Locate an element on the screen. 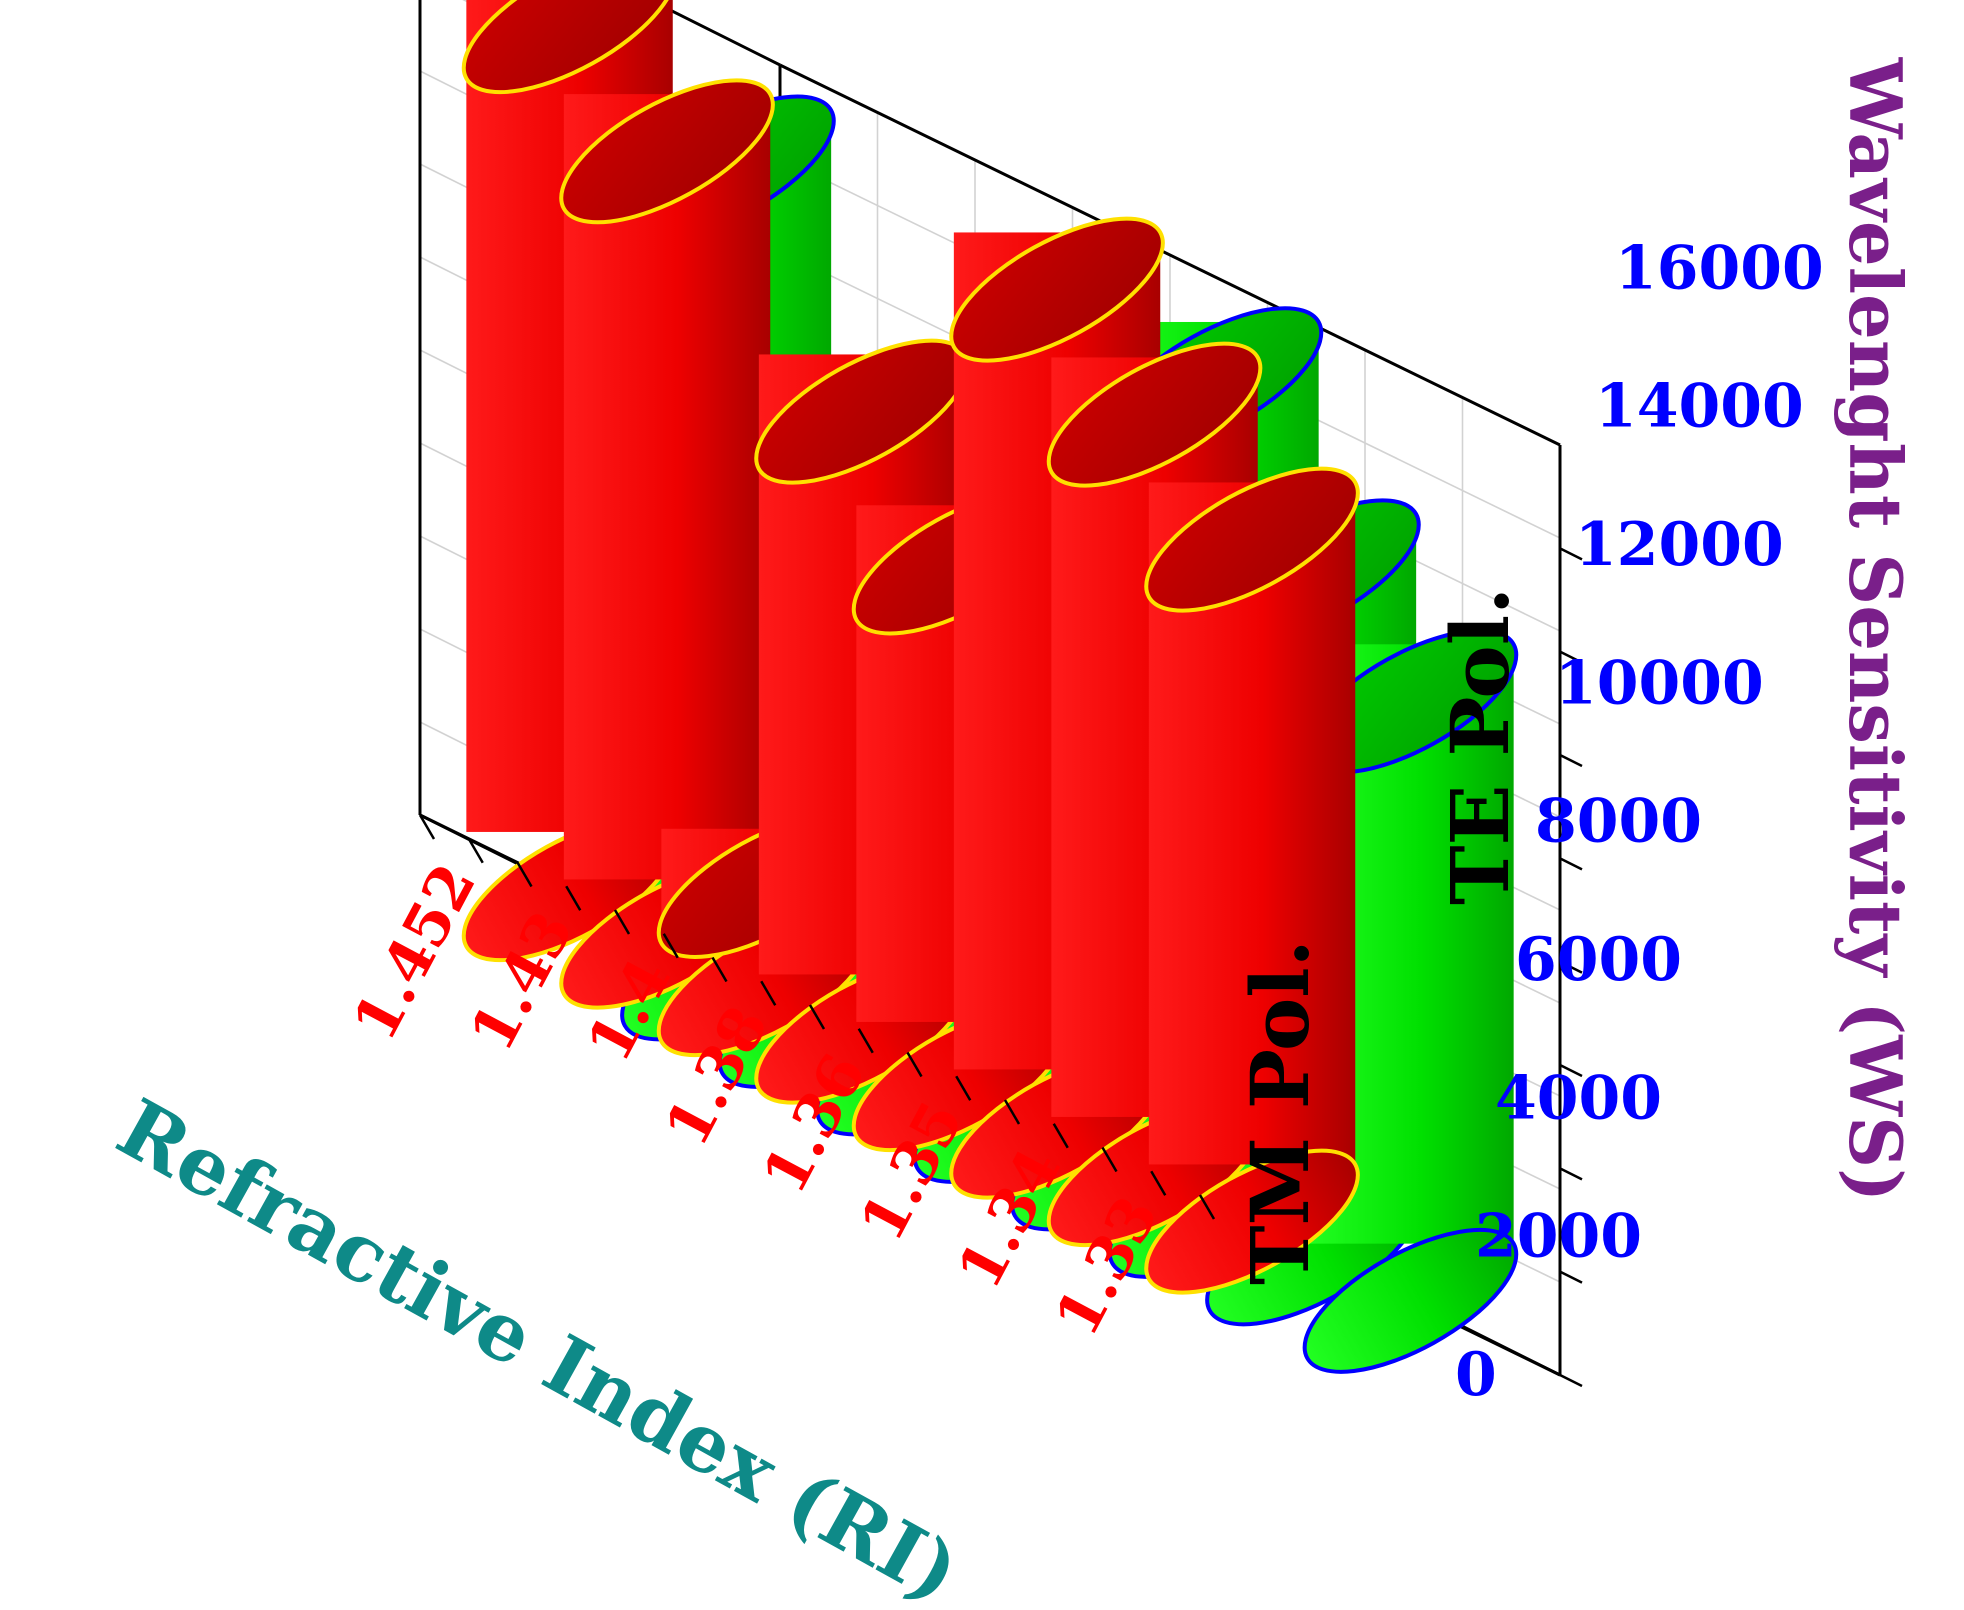 Image resolution: width=1964 pixels, height=1610 pixels. bar-tm-1.33 is located at coordinates (1252, 880).